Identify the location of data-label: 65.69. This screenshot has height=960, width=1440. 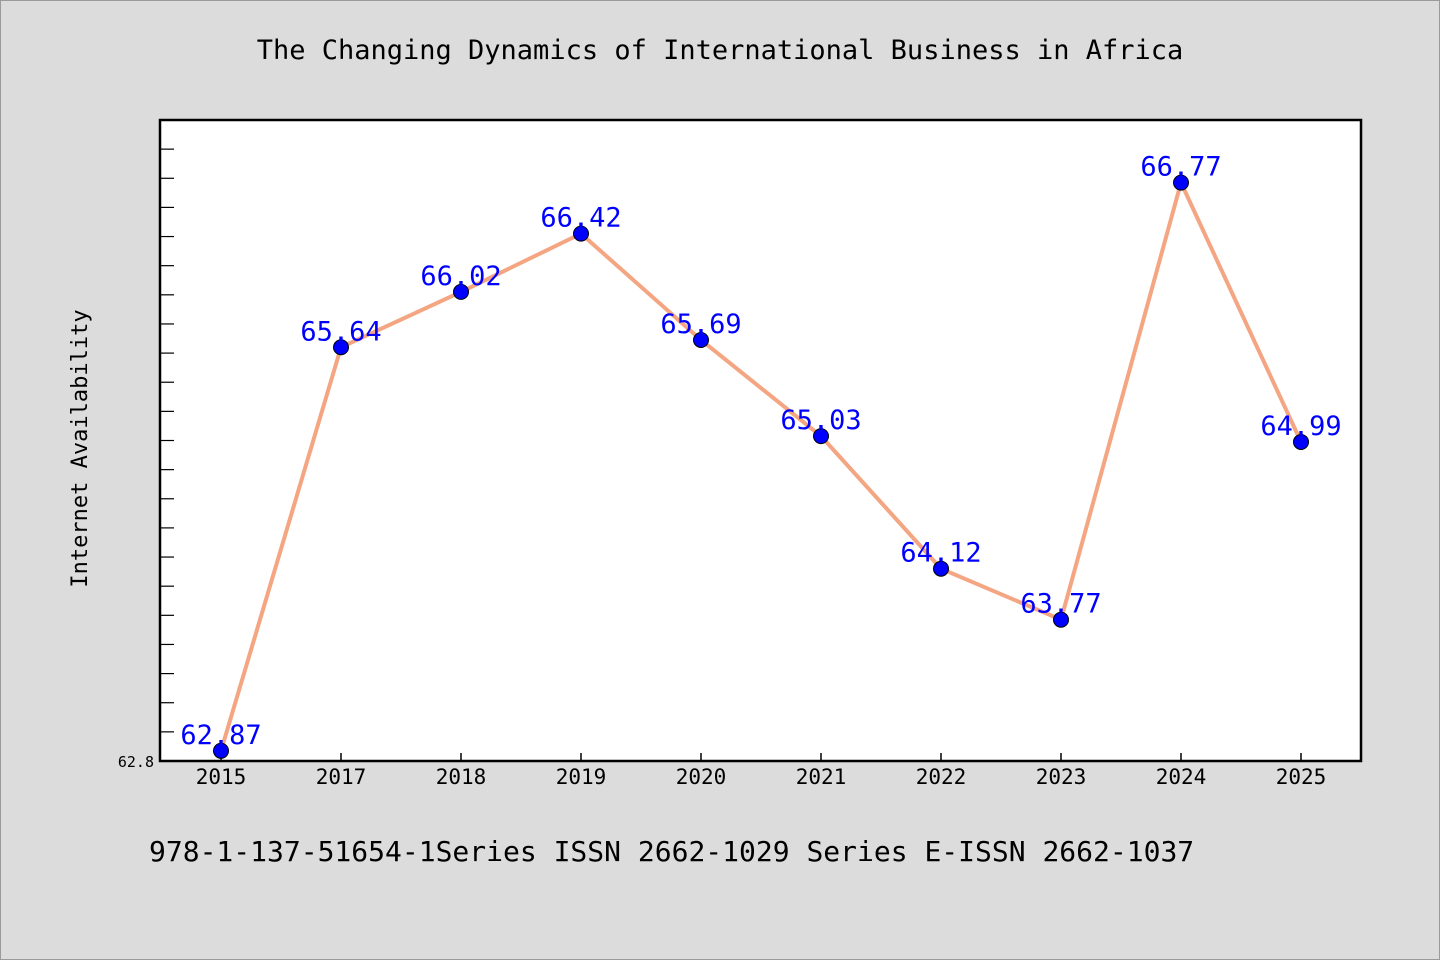
(700, 324).